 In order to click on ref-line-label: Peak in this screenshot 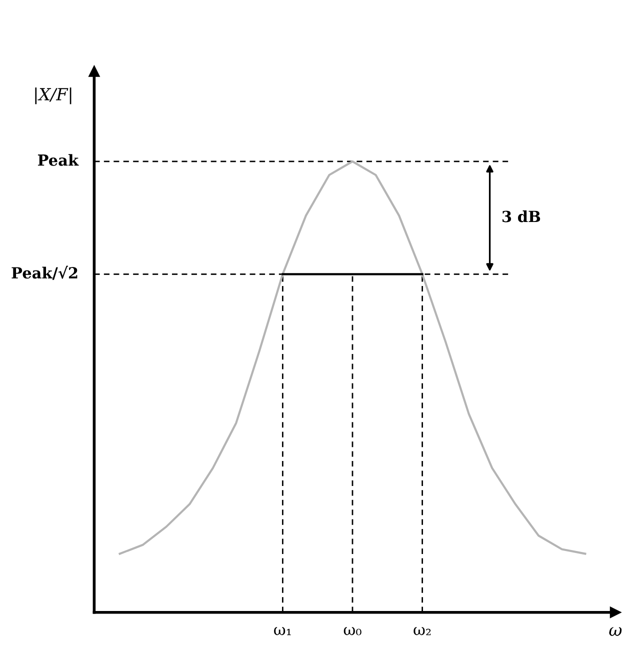, I will do `click(58, 160)`.